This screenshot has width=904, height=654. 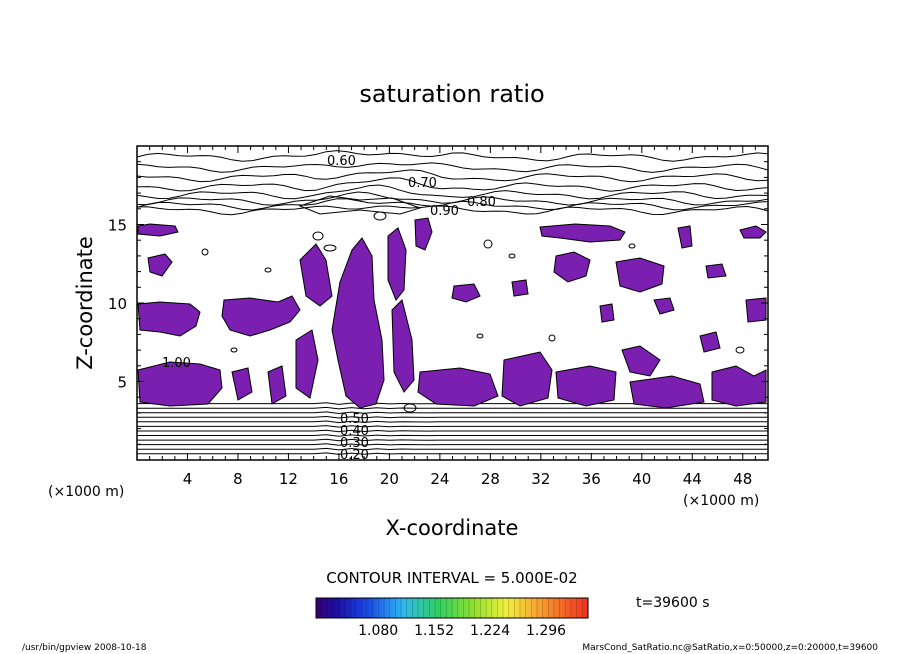 What do you see at coordinates (117, 226) in the screenshot?
I see `y-tick-label: 15` at bounding box center [117, 226].